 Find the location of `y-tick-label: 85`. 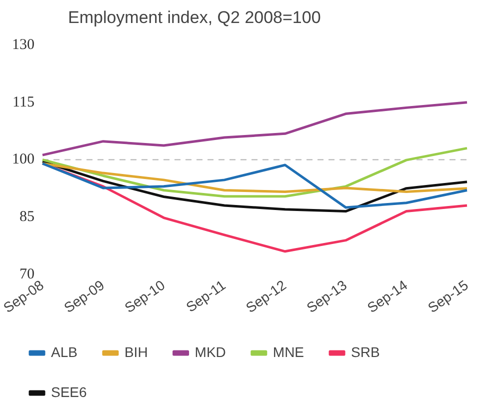

y-tick-label: 85 is located at coordinates (27, 216).